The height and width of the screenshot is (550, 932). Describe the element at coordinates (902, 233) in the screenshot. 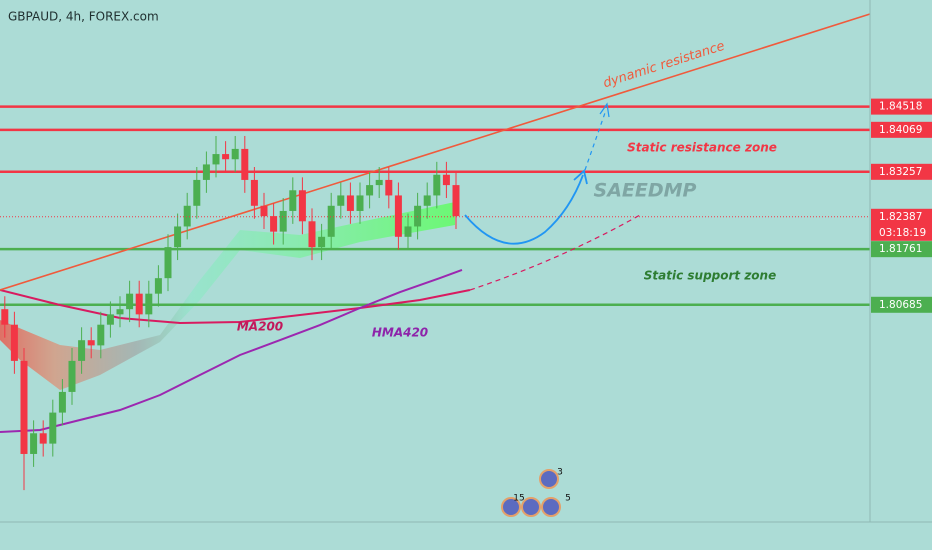

I see `countdown-label: 03:18:19` at that location.